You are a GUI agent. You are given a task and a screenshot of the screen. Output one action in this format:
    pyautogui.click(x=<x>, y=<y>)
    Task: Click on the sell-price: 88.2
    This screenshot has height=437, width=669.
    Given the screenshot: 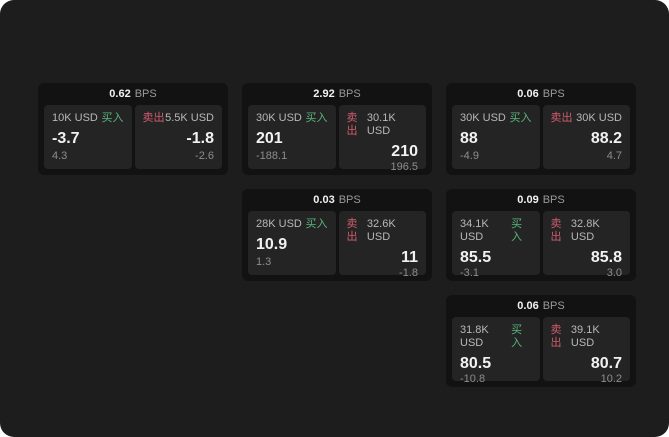 What is the action you would take?
    pyautogui.click(x=606, y=138)
    